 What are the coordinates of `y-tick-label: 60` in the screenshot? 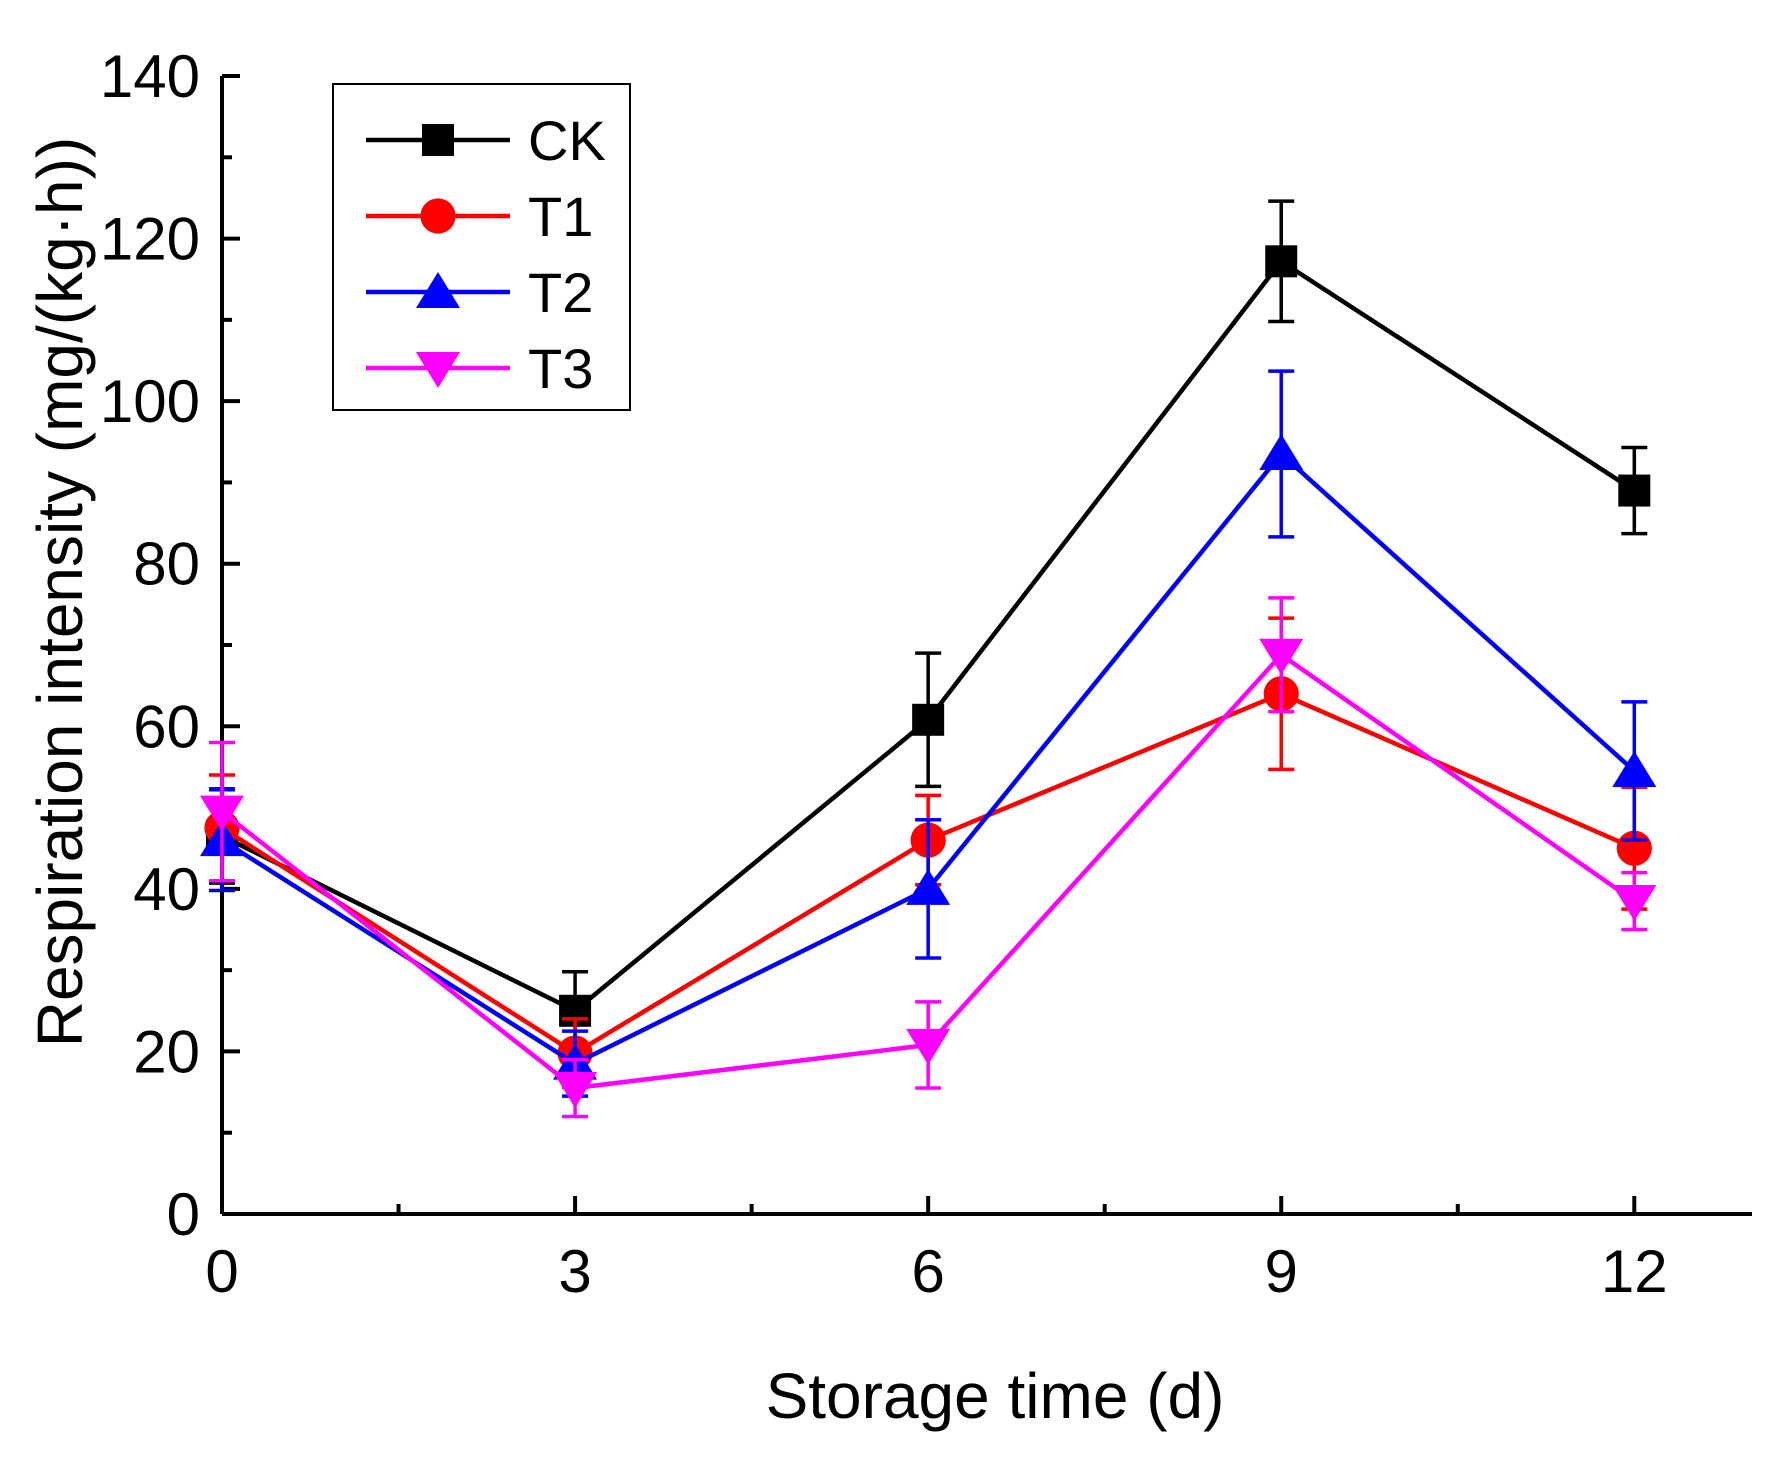 It's located at (166, 726).